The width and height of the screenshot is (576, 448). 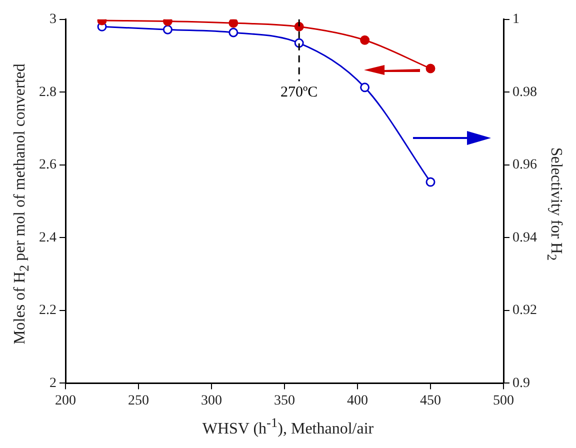 What do you see at coordinates (357, 400) in the screenshot?
I see `x-tick-label: 400` at bounding box center [357, 400].